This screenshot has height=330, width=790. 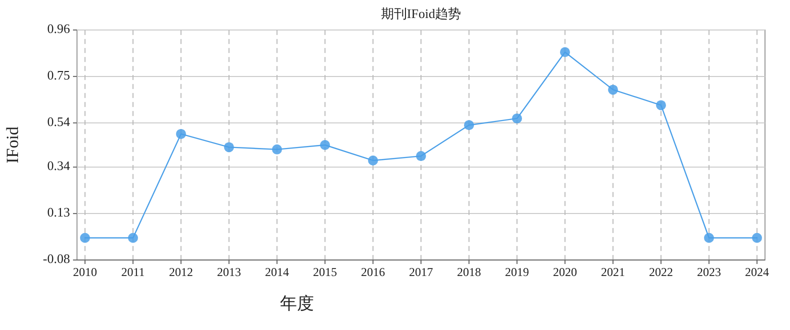 What do you see at coordinates (325, 272) in the screenshot?
I see `x-tick-label: 2015` at bounding box center [325, 272].